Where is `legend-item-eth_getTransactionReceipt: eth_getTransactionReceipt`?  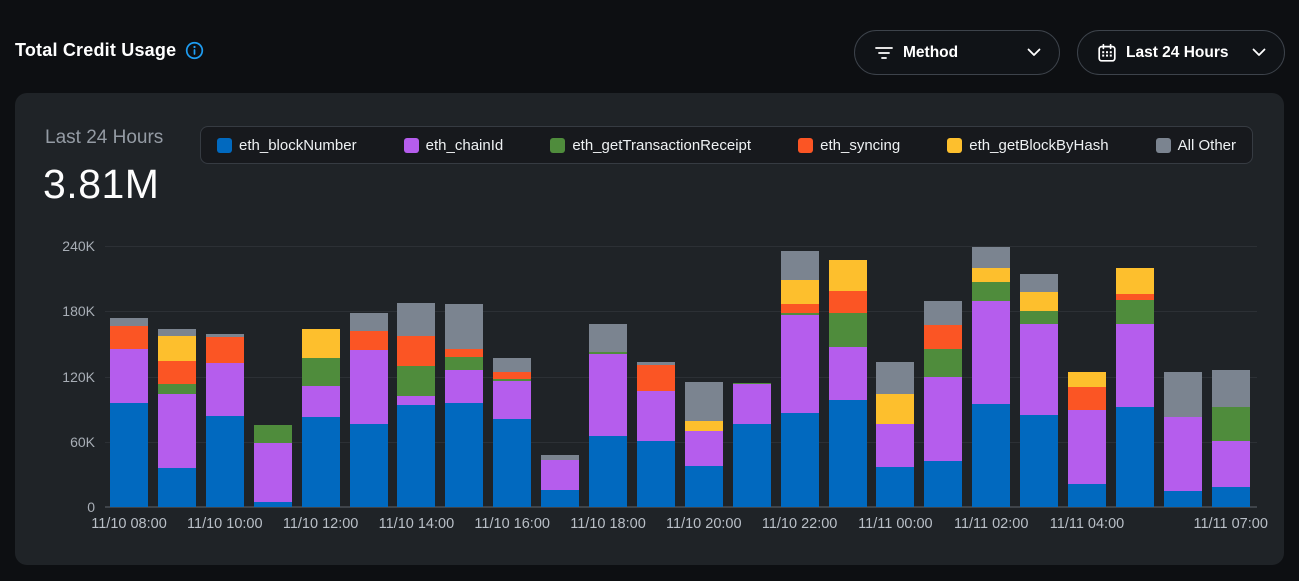
legend-item-eth_getTransactionReceipt: eth_getTransactionReceipt is located at coordinates (650, 145).